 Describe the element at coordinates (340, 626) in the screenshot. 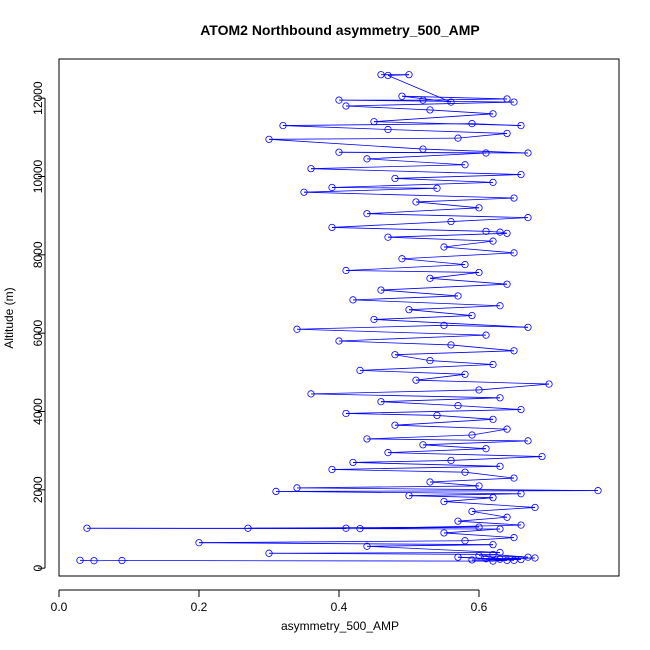

I see `x-axis-label: asymmetry_500_AMP` at that location.